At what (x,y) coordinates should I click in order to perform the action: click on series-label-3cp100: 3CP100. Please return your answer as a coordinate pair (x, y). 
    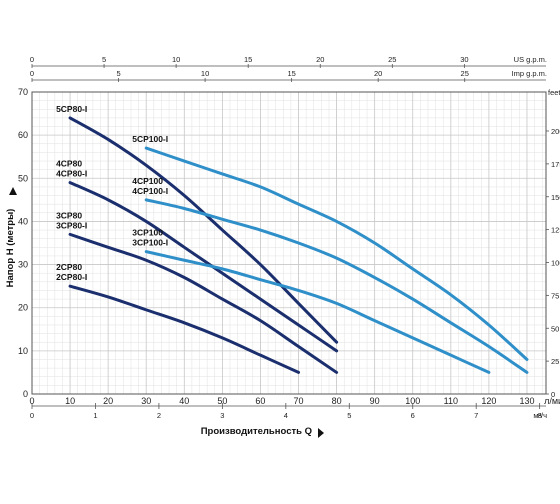
    Looking at the image, I should click on (147, 233).